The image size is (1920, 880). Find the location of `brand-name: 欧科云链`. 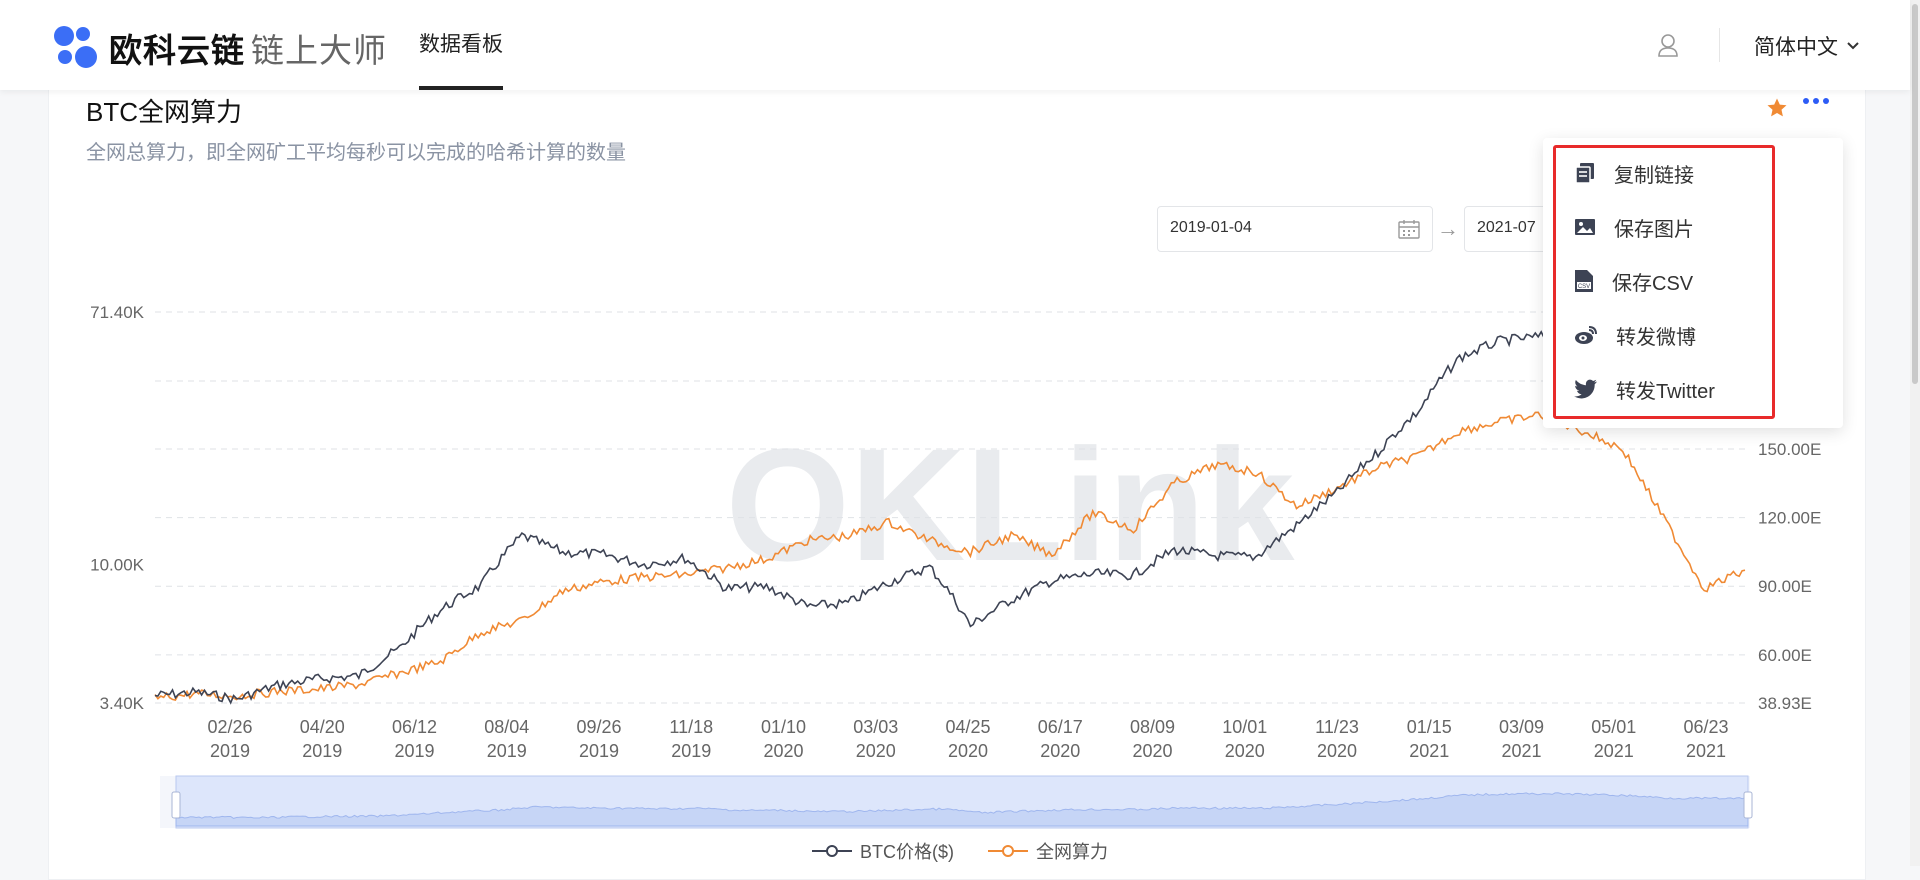

brand-name: 欧科云链 is located at coordinates (177, 50).